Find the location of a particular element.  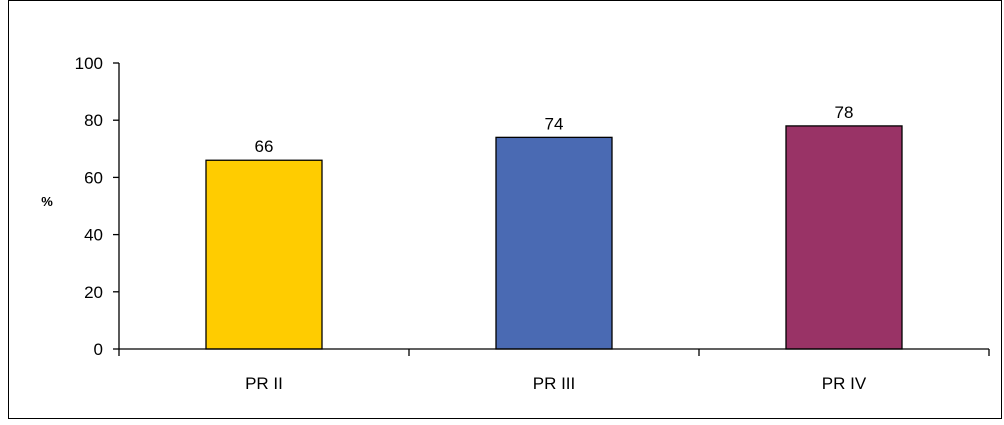

data-label: 74 is located at coordinates (554, 123).